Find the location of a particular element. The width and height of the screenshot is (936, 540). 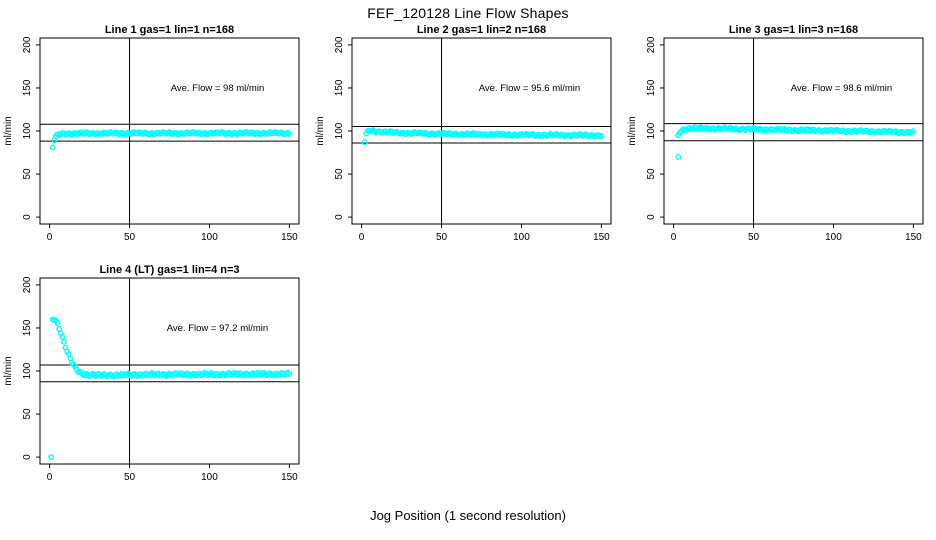

subplot-title: Line 3 gas=1 lin=3 n=168 is located at coordinates (793, 30).